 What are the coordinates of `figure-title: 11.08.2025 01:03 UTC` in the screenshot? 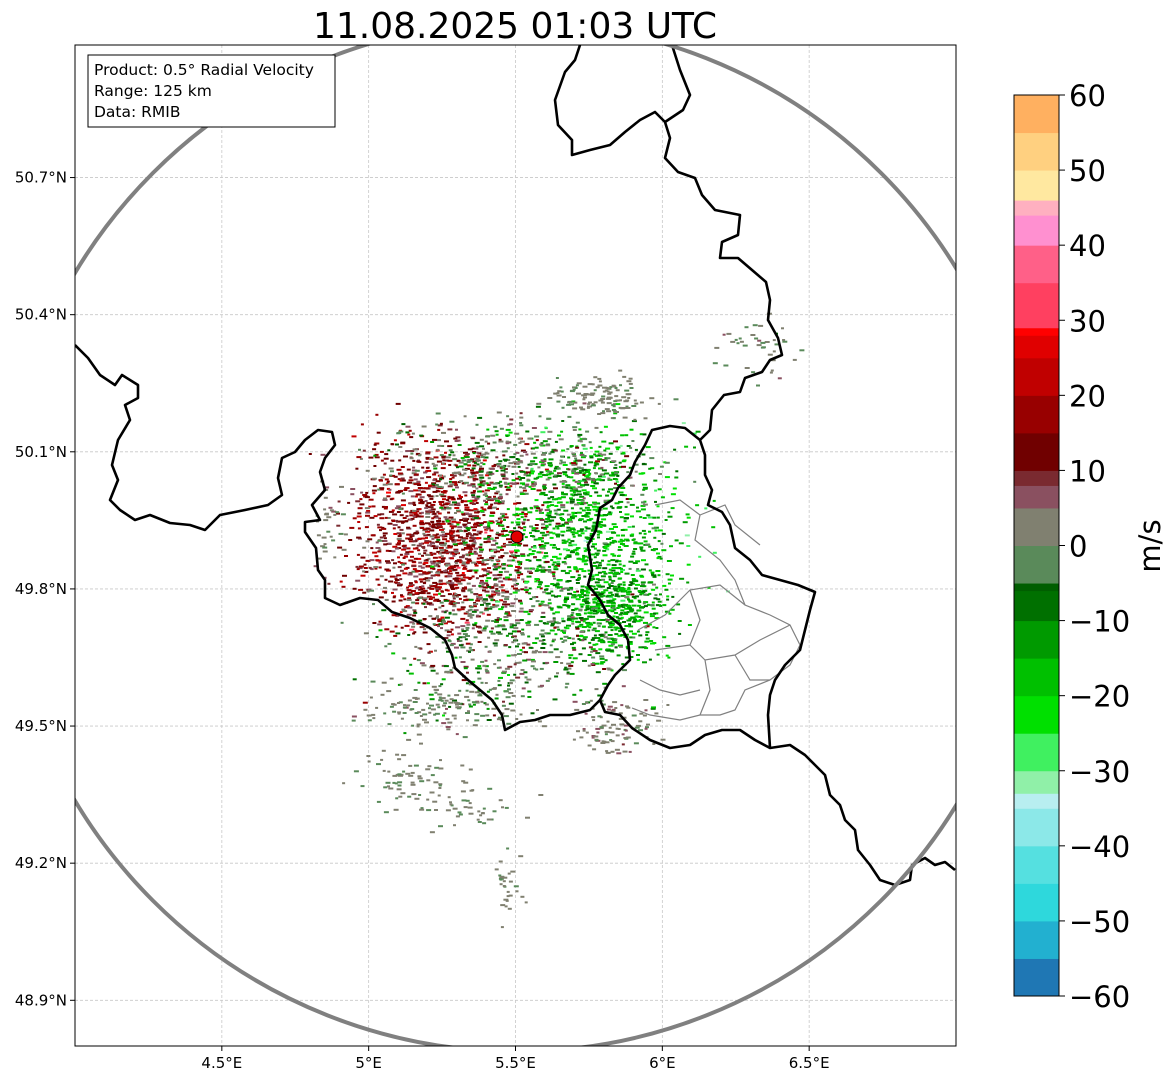 It's located at (515, 26).